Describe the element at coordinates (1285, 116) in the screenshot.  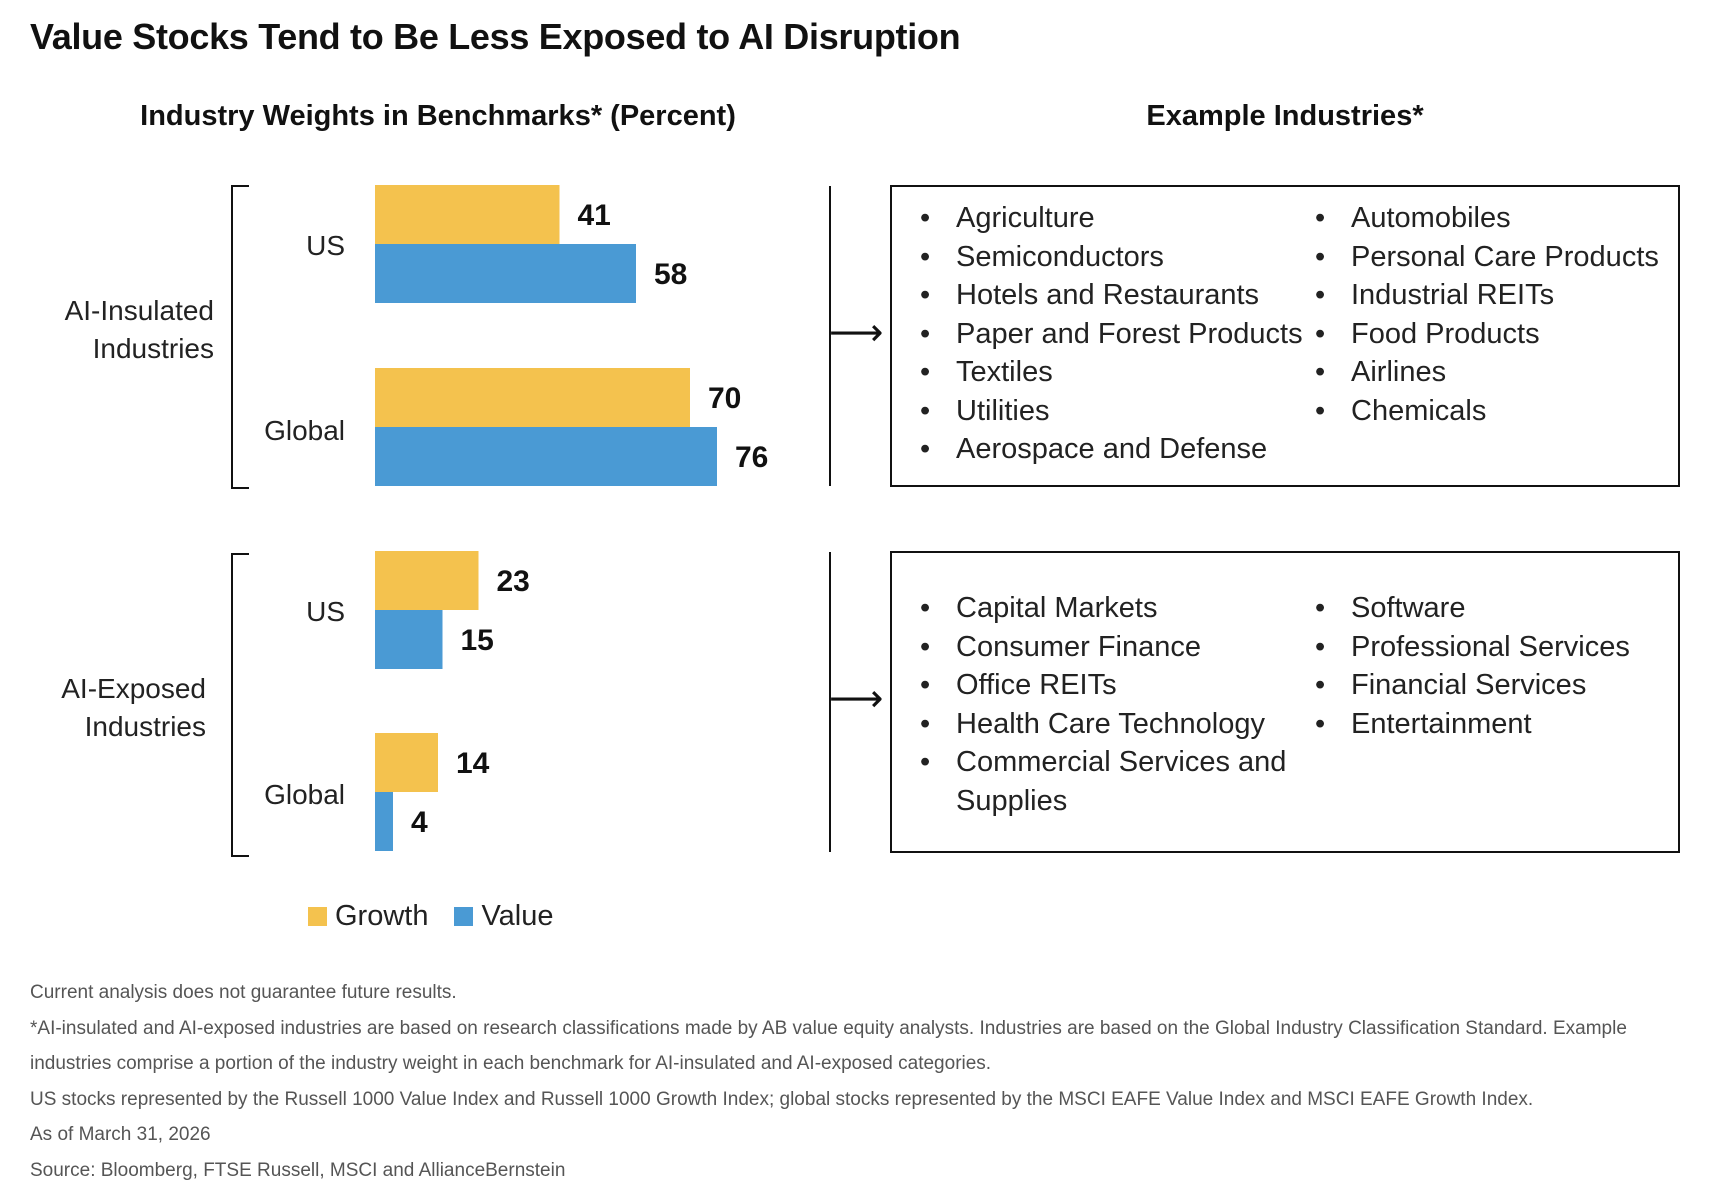
I see `industries-heading: Example Industries*` at that location.